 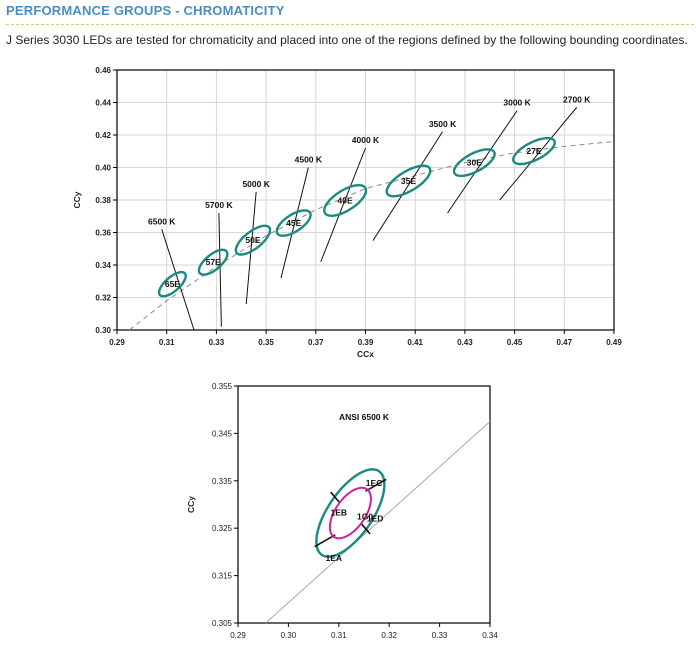 What do you see at coordinates (515, 342) in the screenshot?
I see `x-tick-label: 0.45` at bounding box center [515, 342].